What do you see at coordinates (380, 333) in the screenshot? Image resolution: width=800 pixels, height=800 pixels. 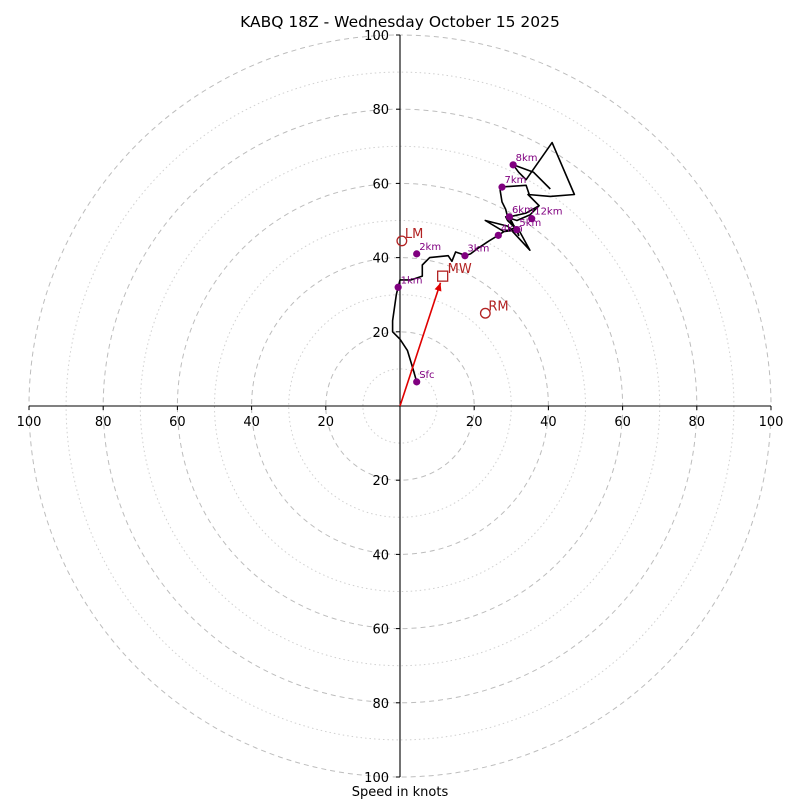 I see `y-tick-label-20: 20` at bounding box center [380, 333].